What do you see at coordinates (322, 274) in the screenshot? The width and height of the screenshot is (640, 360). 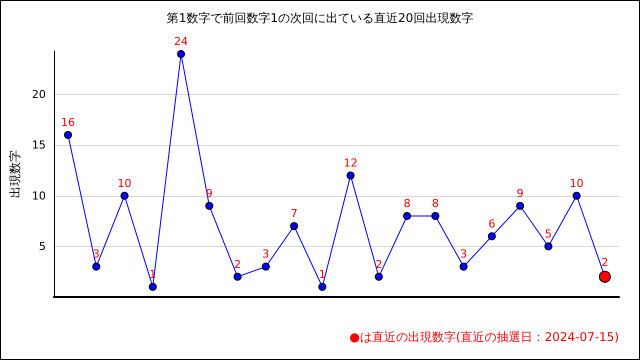 I see `data-label: 1` at bounding box center [322, 274].